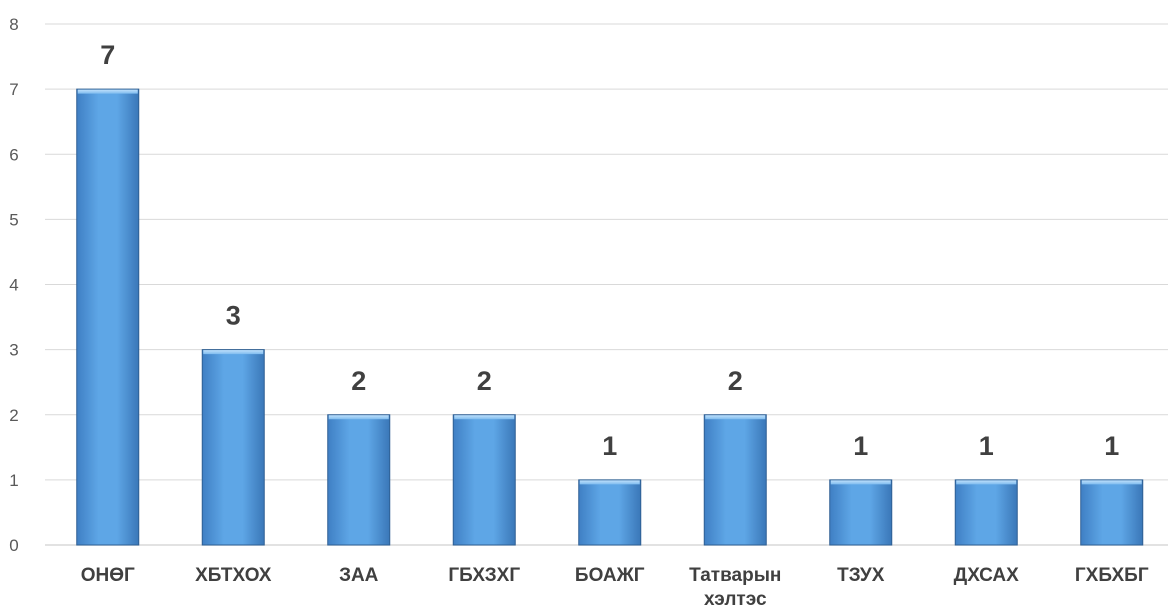 This screenshot has height=612, width=1168. What do you see at coordinates (13, 480) in the screenshot?
I see `y-tick-label: 1` at bounding box center [13, 480].